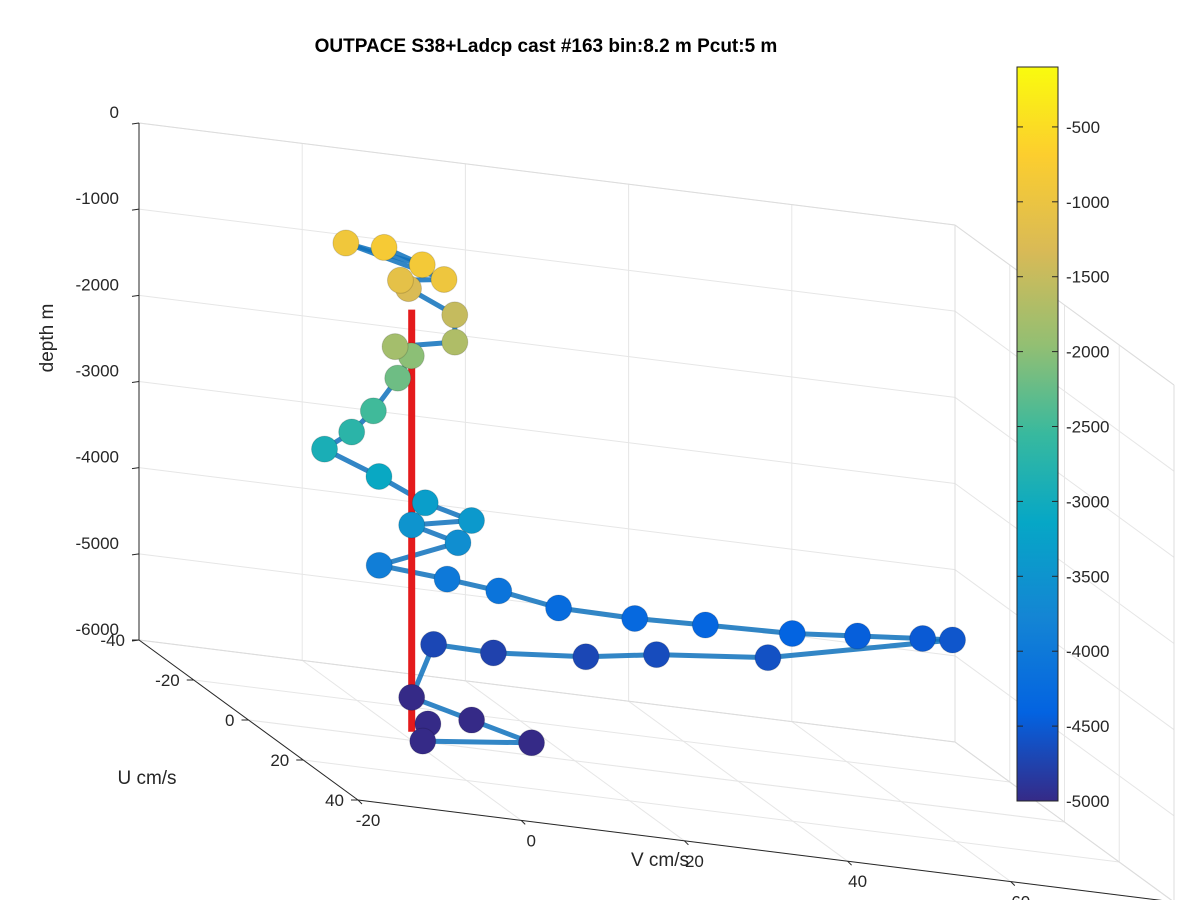  I want to click on x-tick-label: 40, so click(857, 881).